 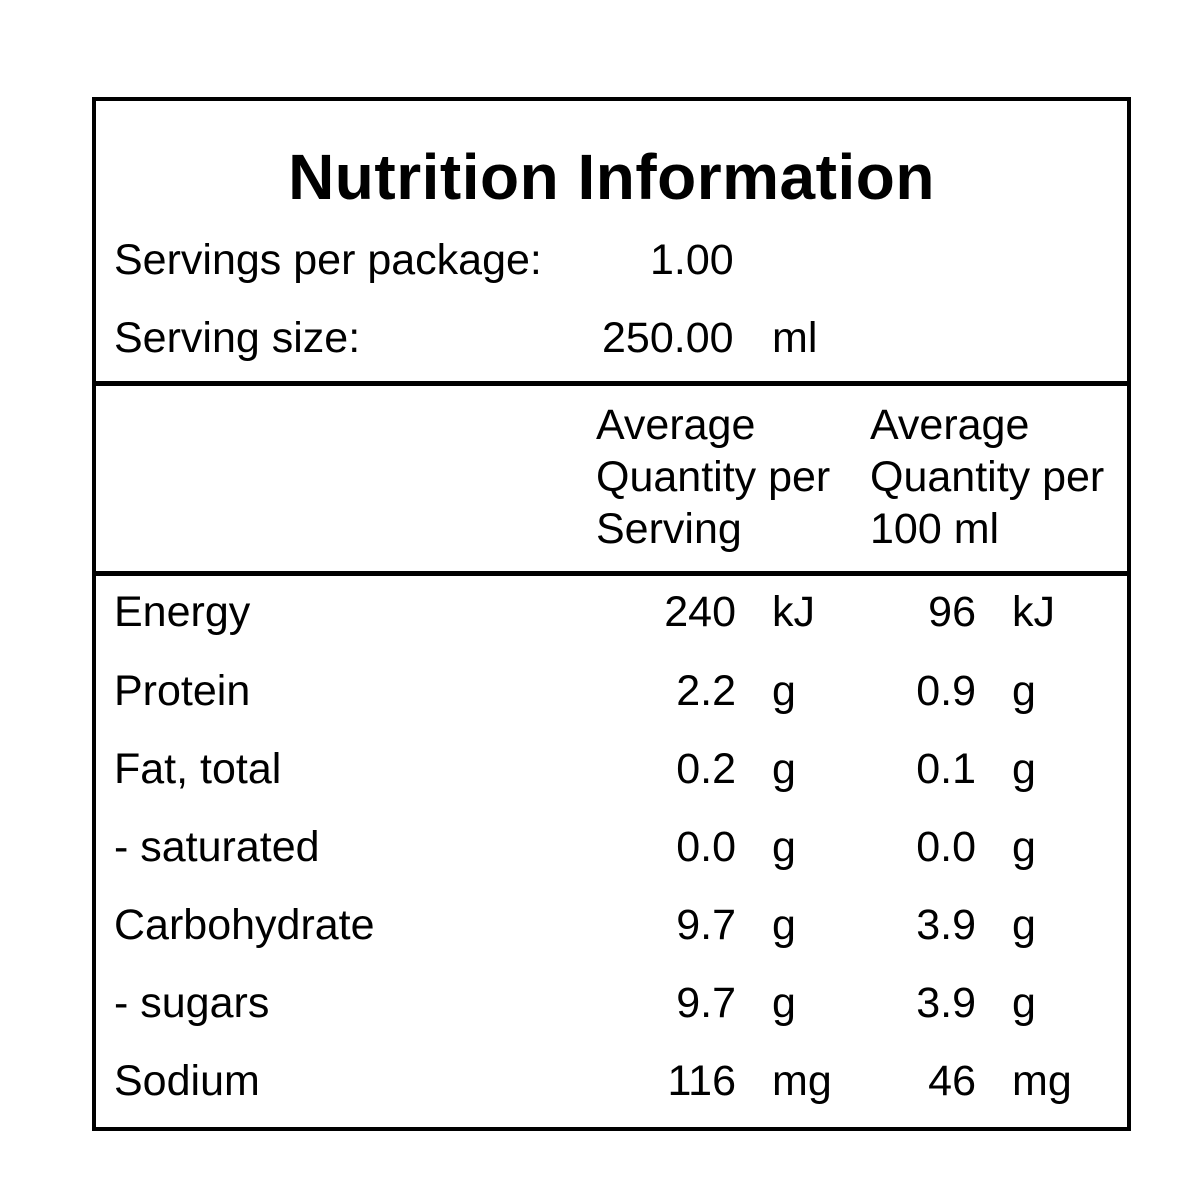 What do you see at coordinates (182, 691) in the screenshot?
I see `nutrient-name: Protein` at bounding box center [182, 691].